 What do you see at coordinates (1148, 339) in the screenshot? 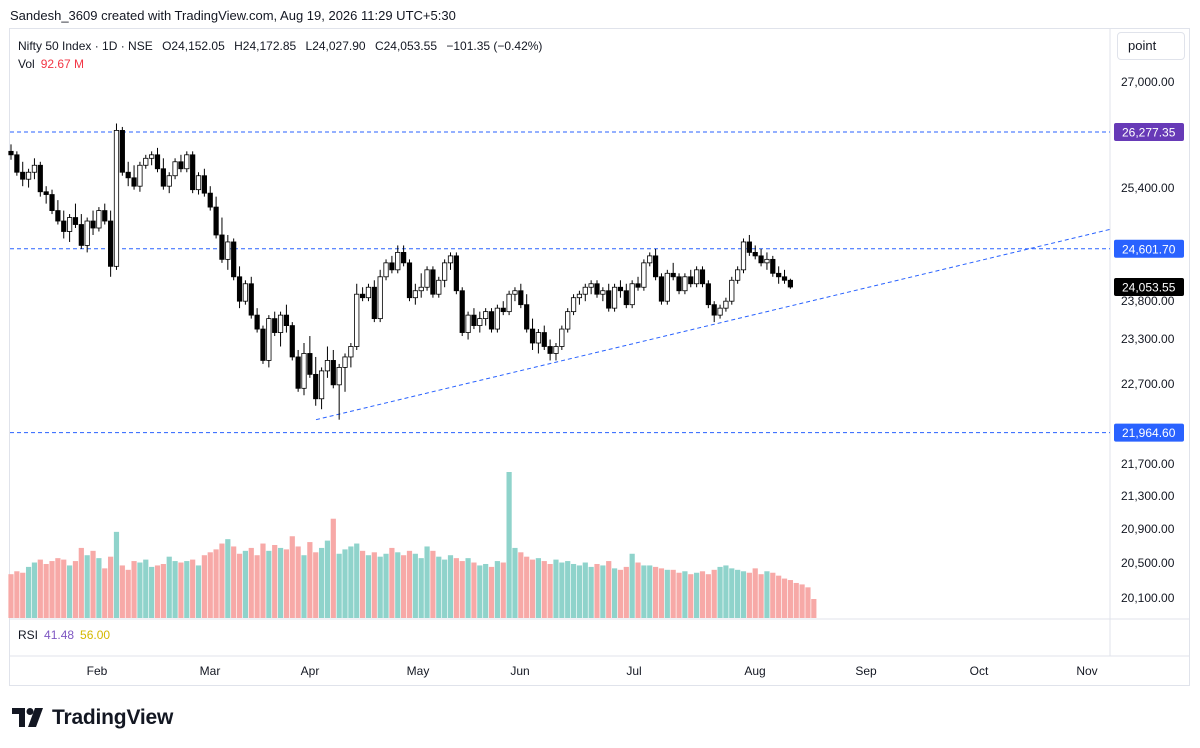
I see `y-axis-tick-label: 23,300.00` at bounding box center [1148, 339].